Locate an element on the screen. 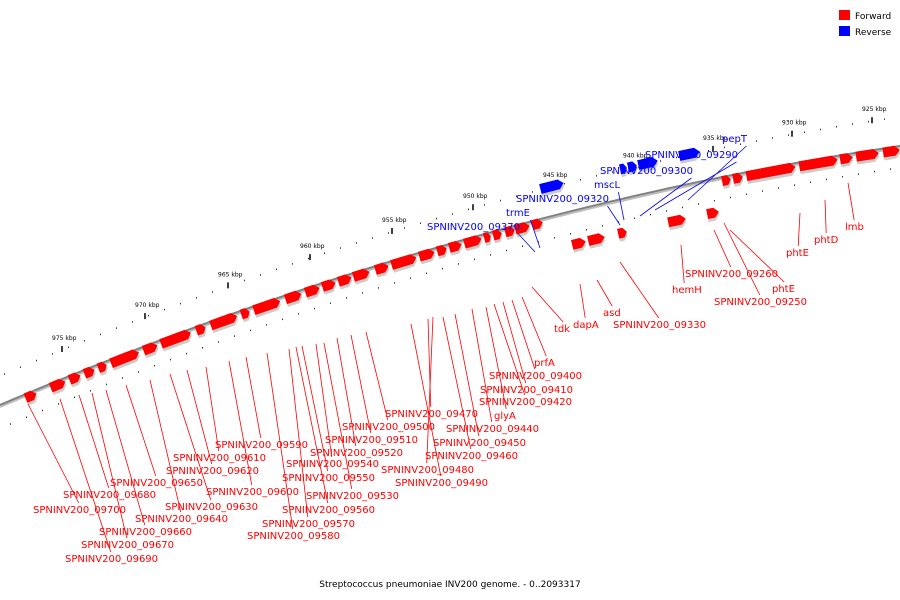 This screenshot has width=900, height=600. legend-label-forward: Forward is located at coordinates (873, 17).